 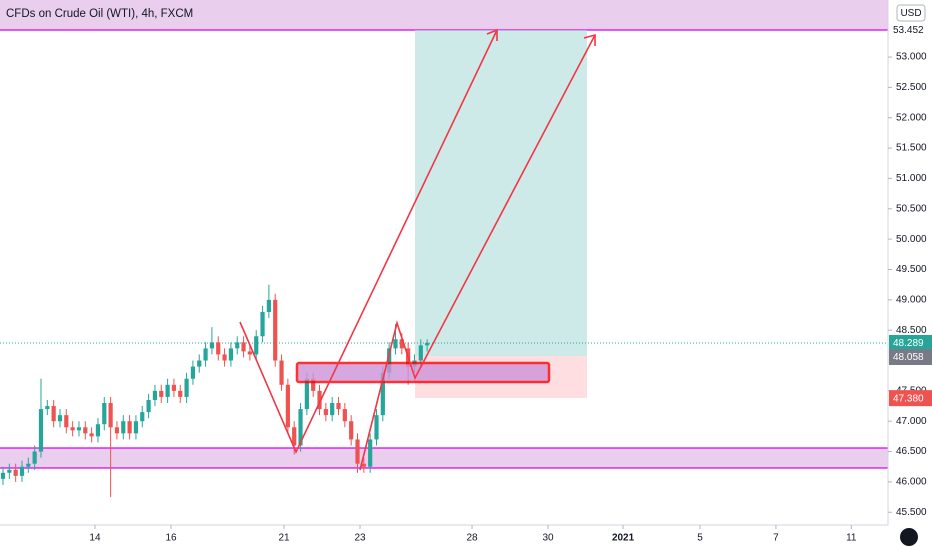 I want to click on y-tick-label: 52.500, so click(x=911, y=87).